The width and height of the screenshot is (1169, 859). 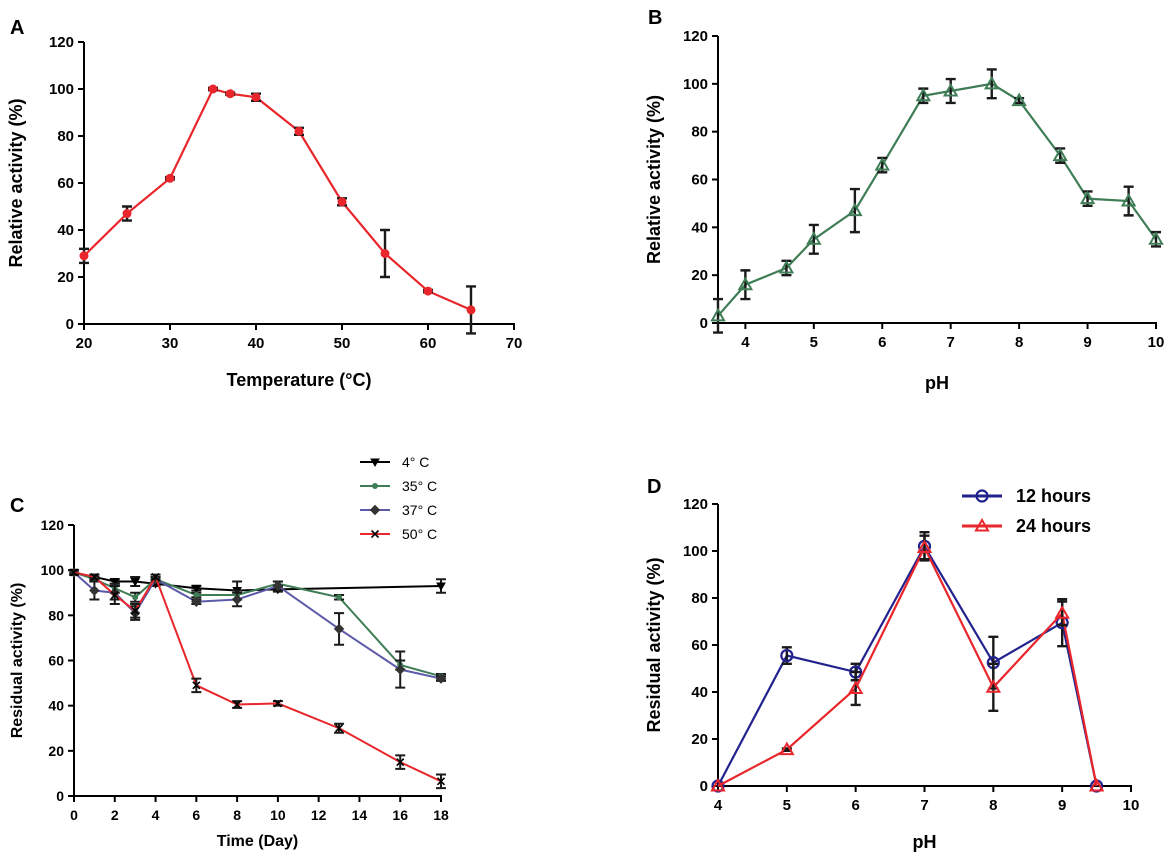 I want to click on y-tick-label: 100, so click(x=695, y=84).